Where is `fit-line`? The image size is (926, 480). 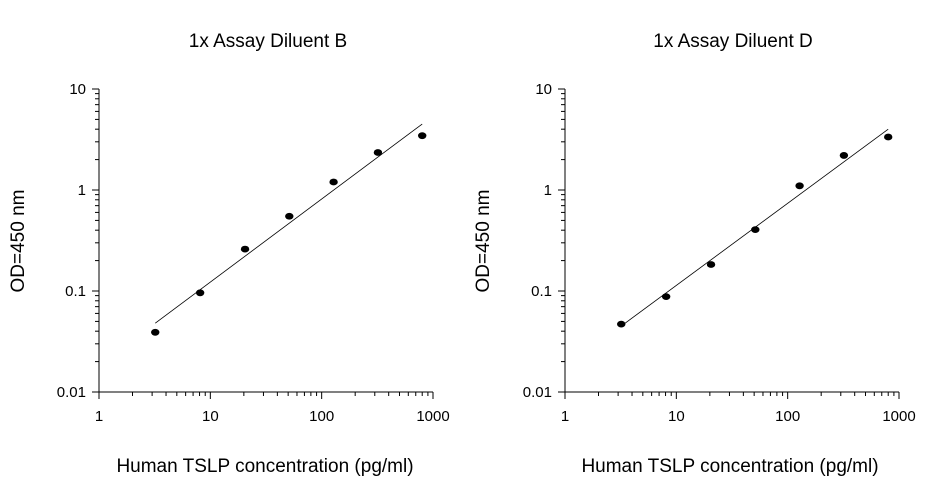 fit-line is located at coordinates (289, 223).